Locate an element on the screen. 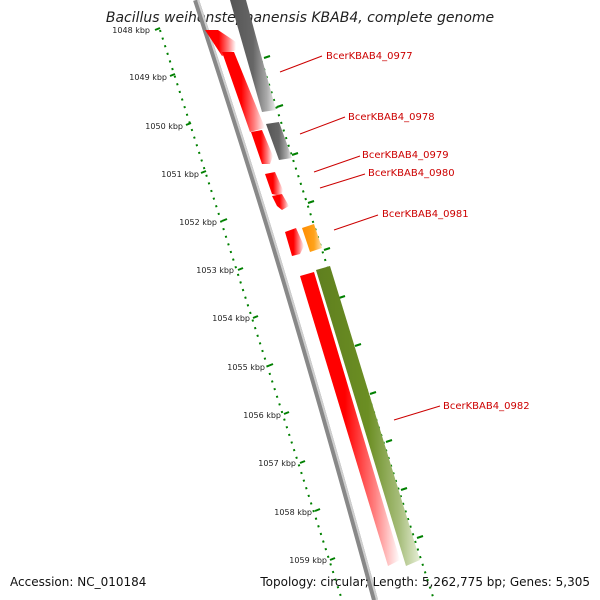 This screenshot has height=600, width=600. gene-label: BcerKBAB4_0979 is located at coordinates (405, 155).